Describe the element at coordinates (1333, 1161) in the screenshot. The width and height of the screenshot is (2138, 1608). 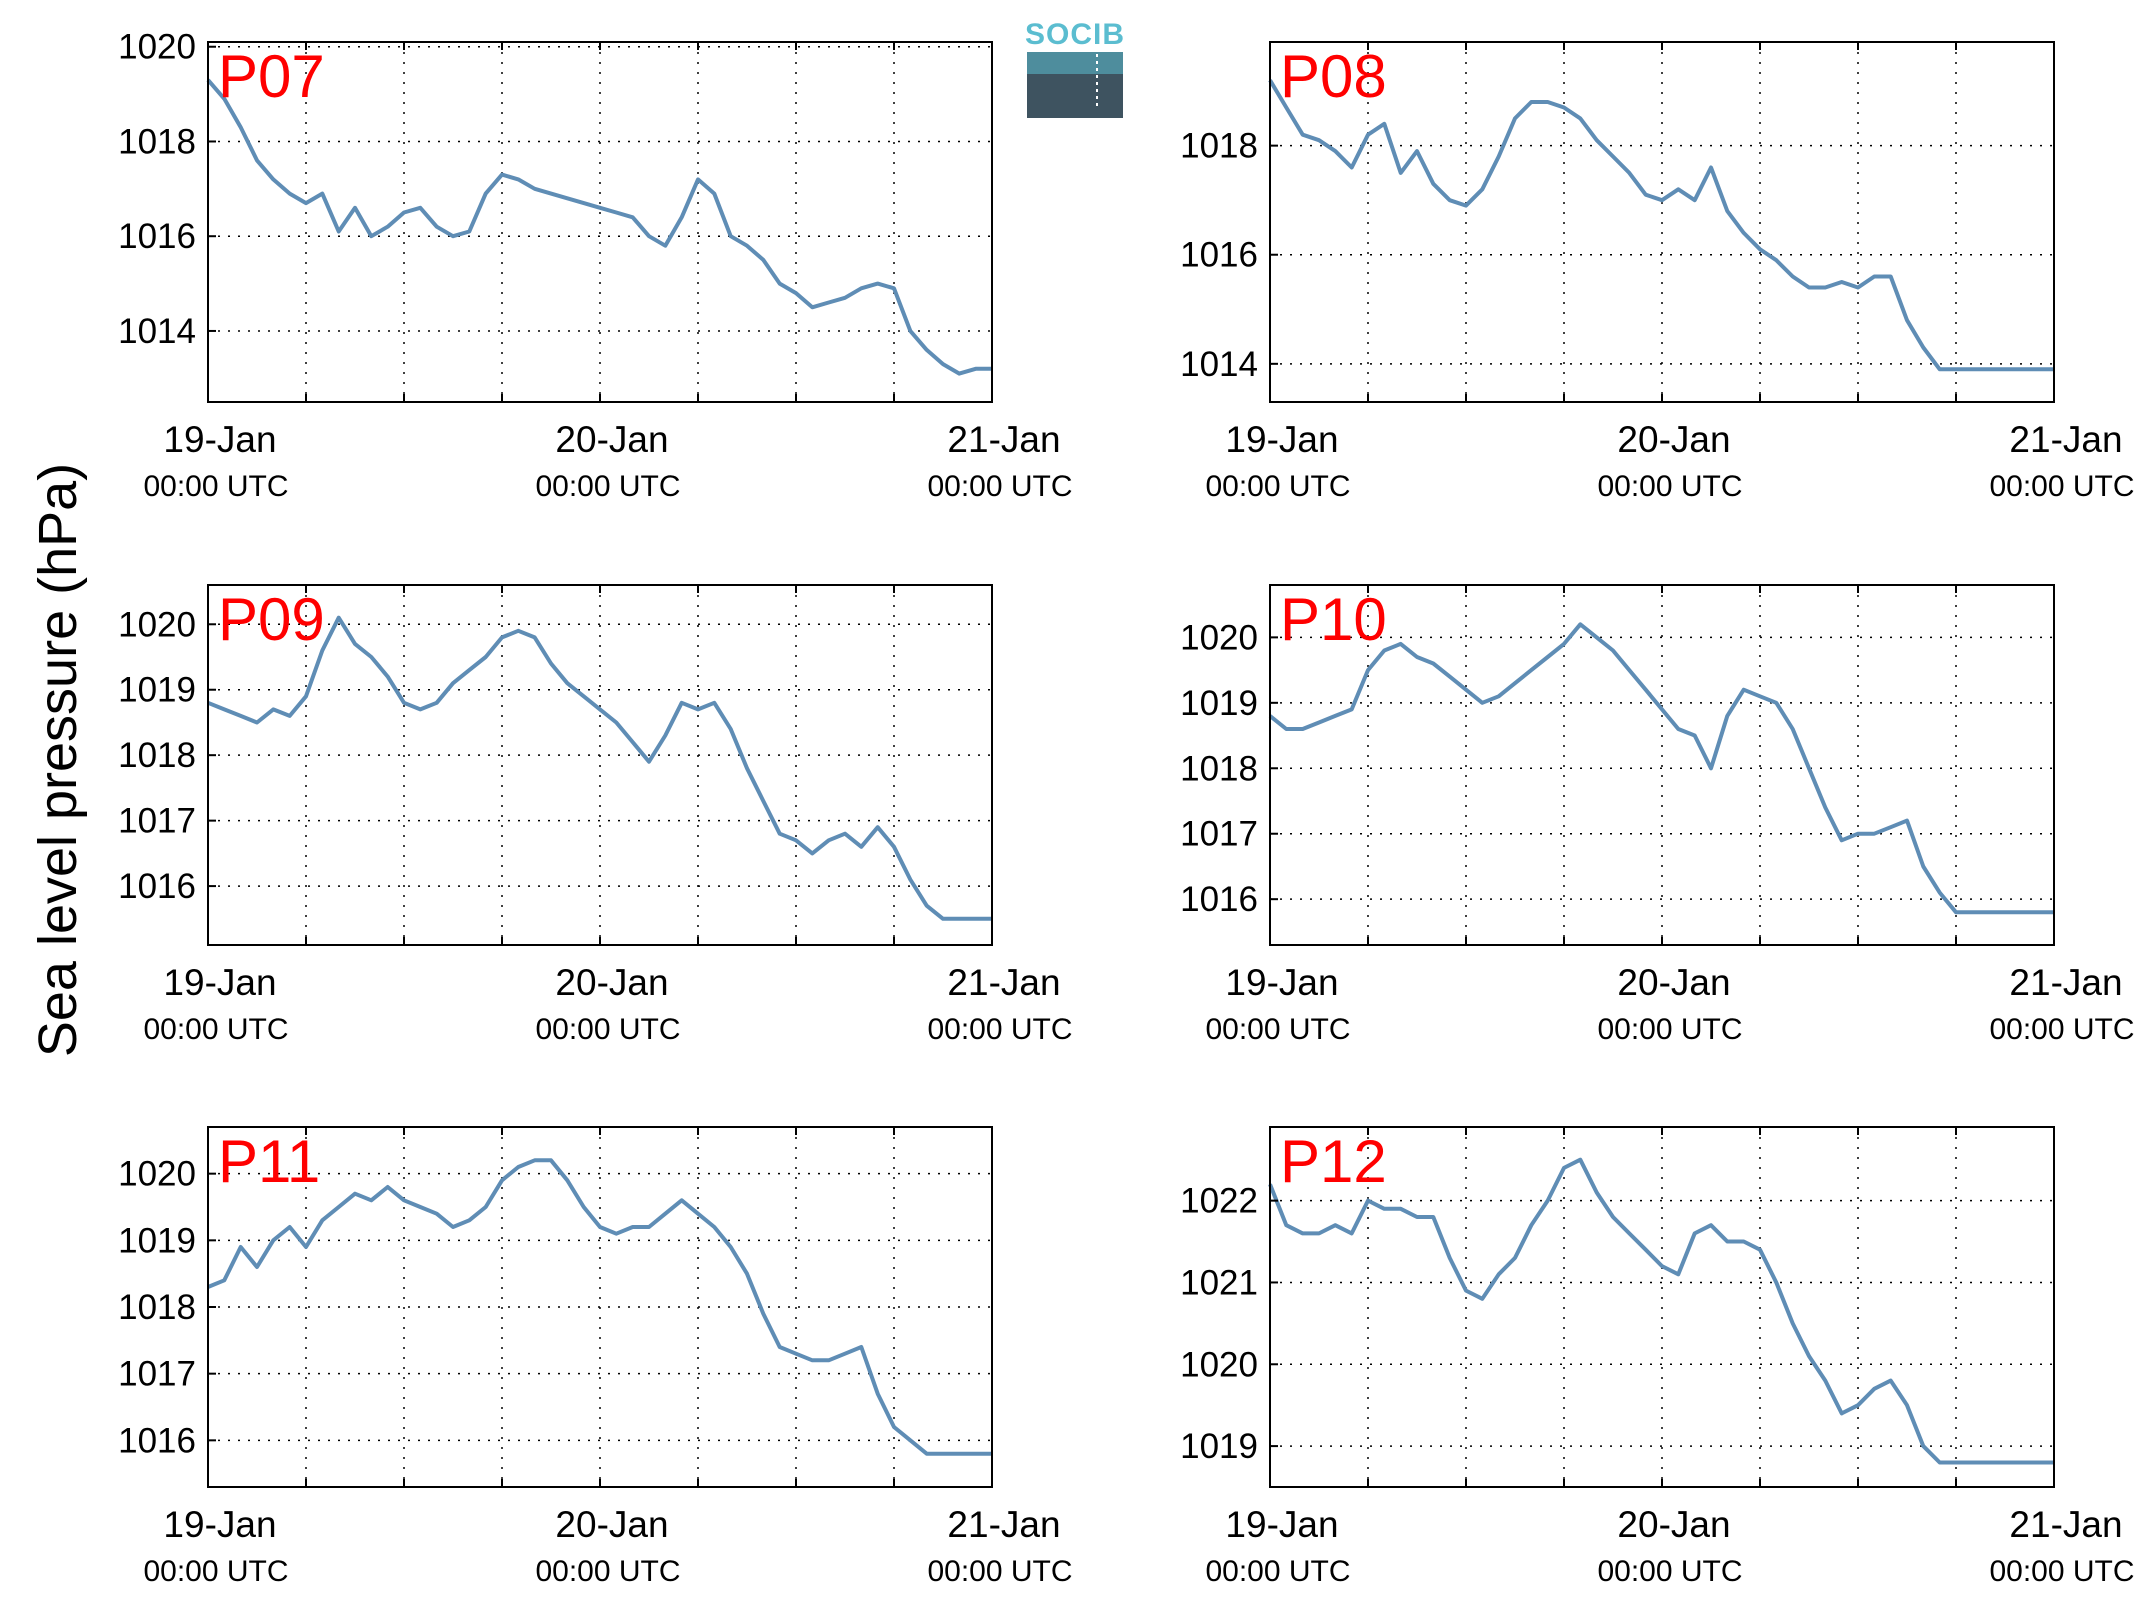
I see `station-label: P12` at that location.